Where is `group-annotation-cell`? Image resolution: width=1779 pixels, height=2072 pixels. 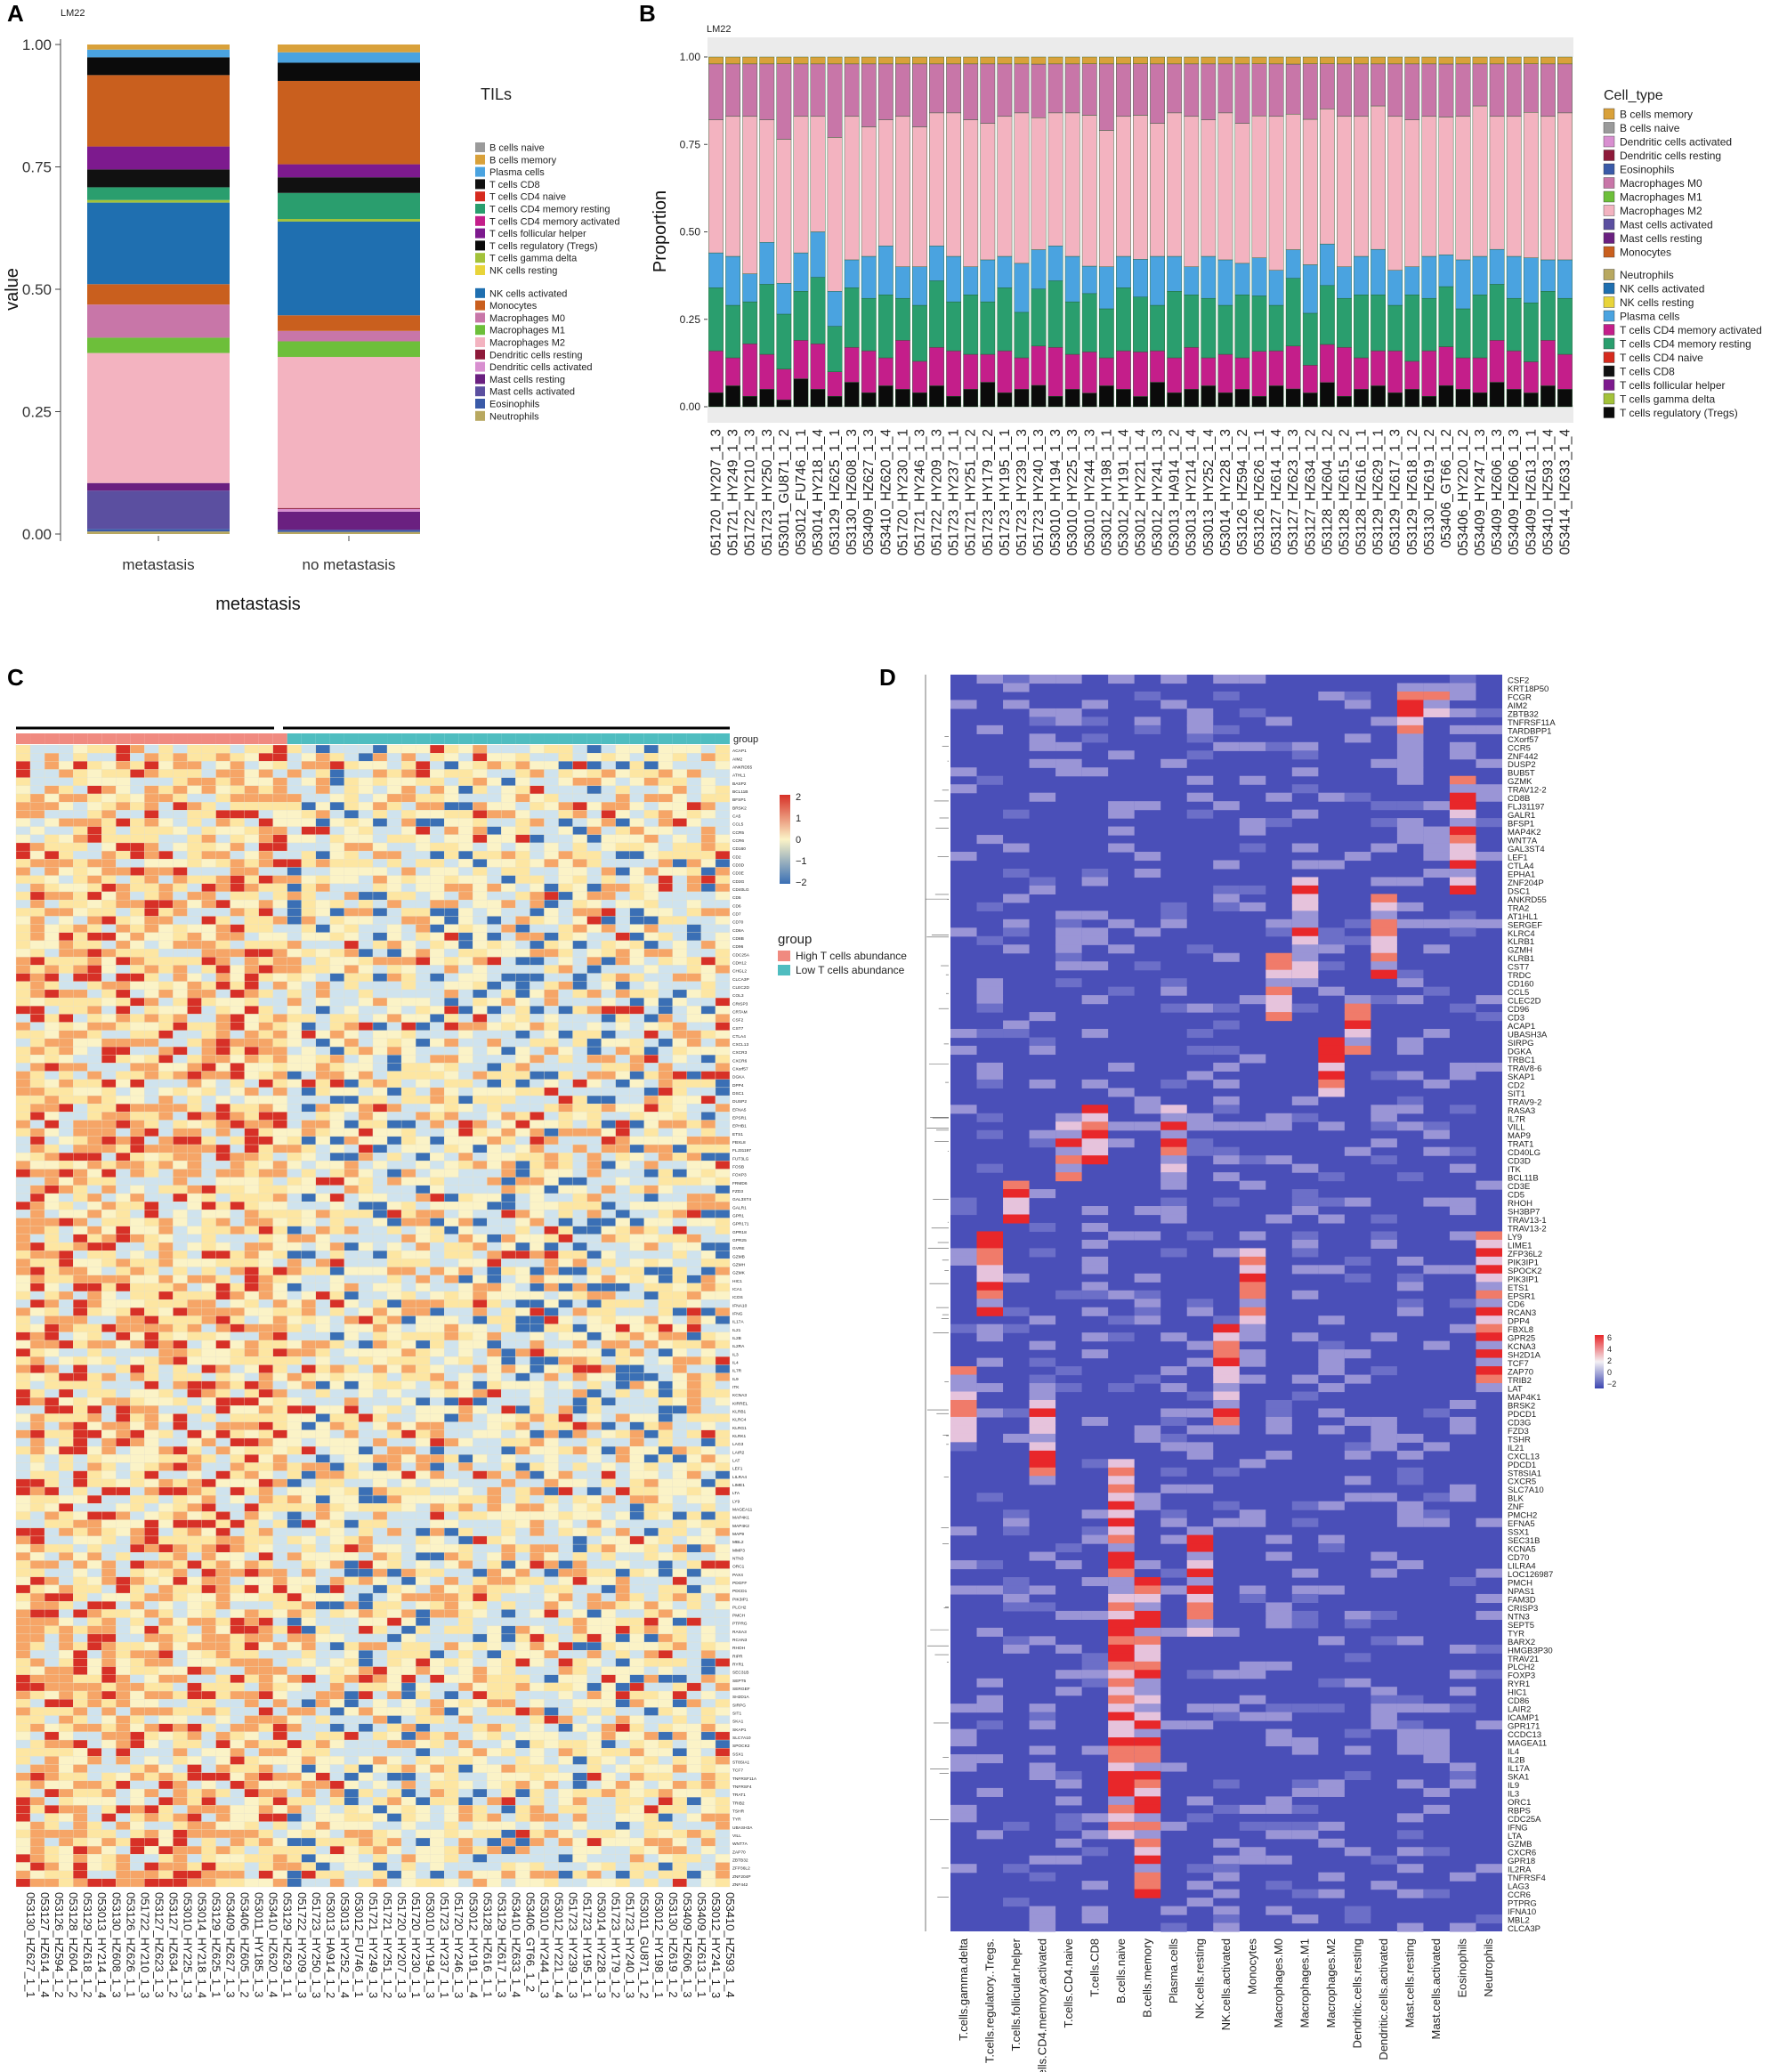
group-annotation-cell is located at coordinates (708, 738).